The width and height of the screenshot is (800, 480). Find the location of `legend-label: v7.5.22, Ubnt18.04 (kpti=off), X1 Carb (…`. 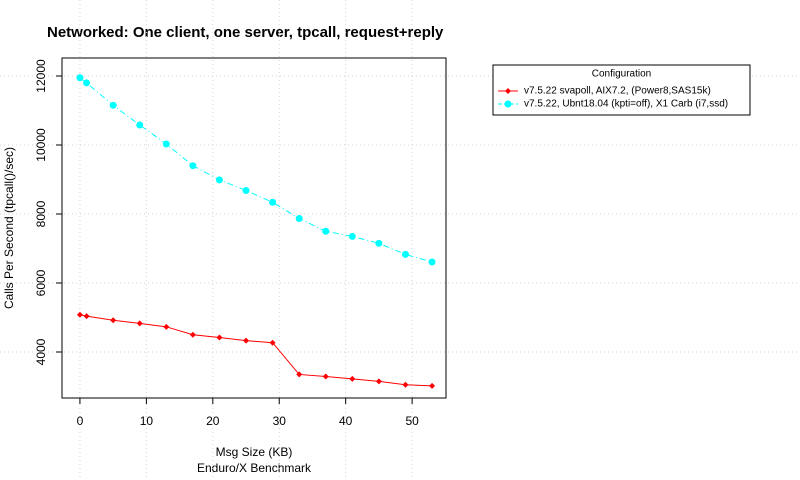

legend-label: v7.5.22, Ubnt18.04 (kpti=off), X1 Carb (… is located at coordinates (626, 104).